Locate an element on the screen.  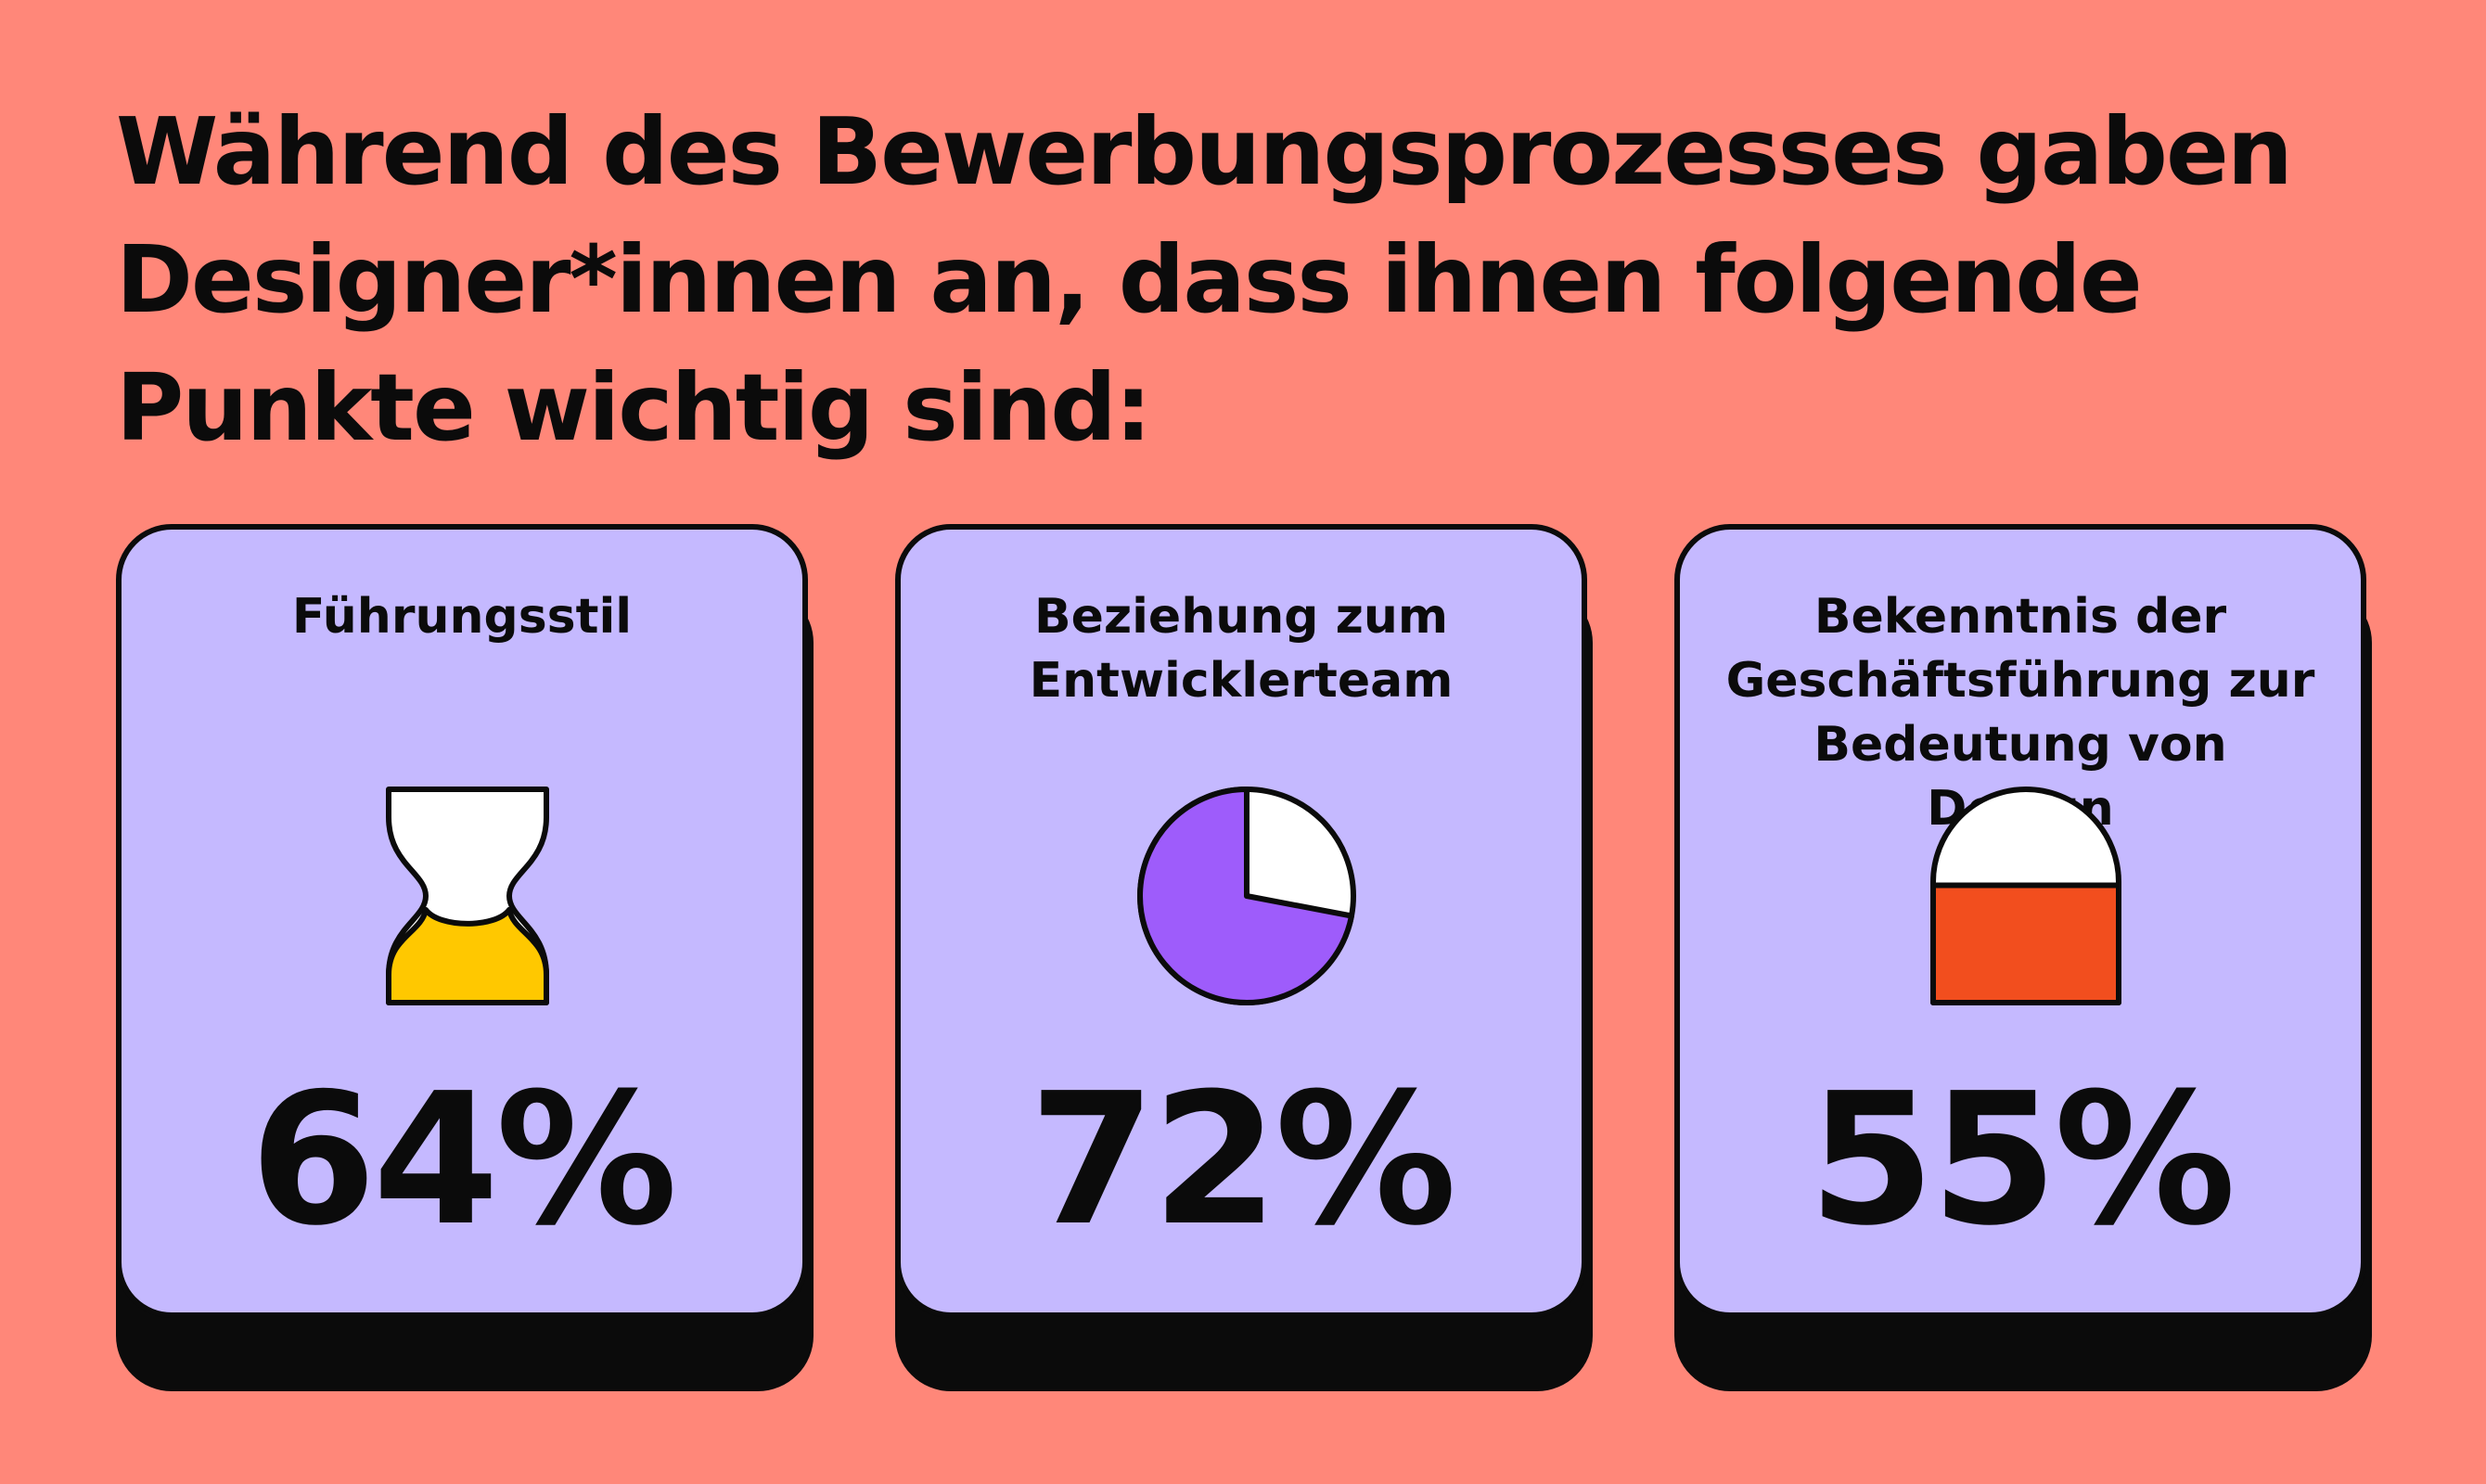
arch-fill is located at coordinates (2025, 943).